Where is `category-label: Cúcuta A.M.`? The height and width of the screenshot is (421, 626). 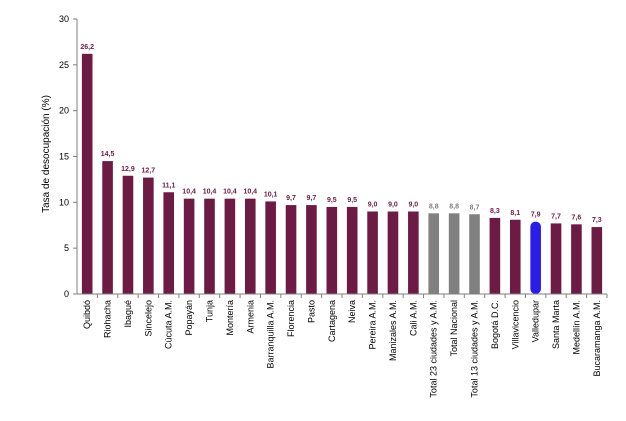 category-label: Cúcuta A.M. is located at coordinates (169, 324).